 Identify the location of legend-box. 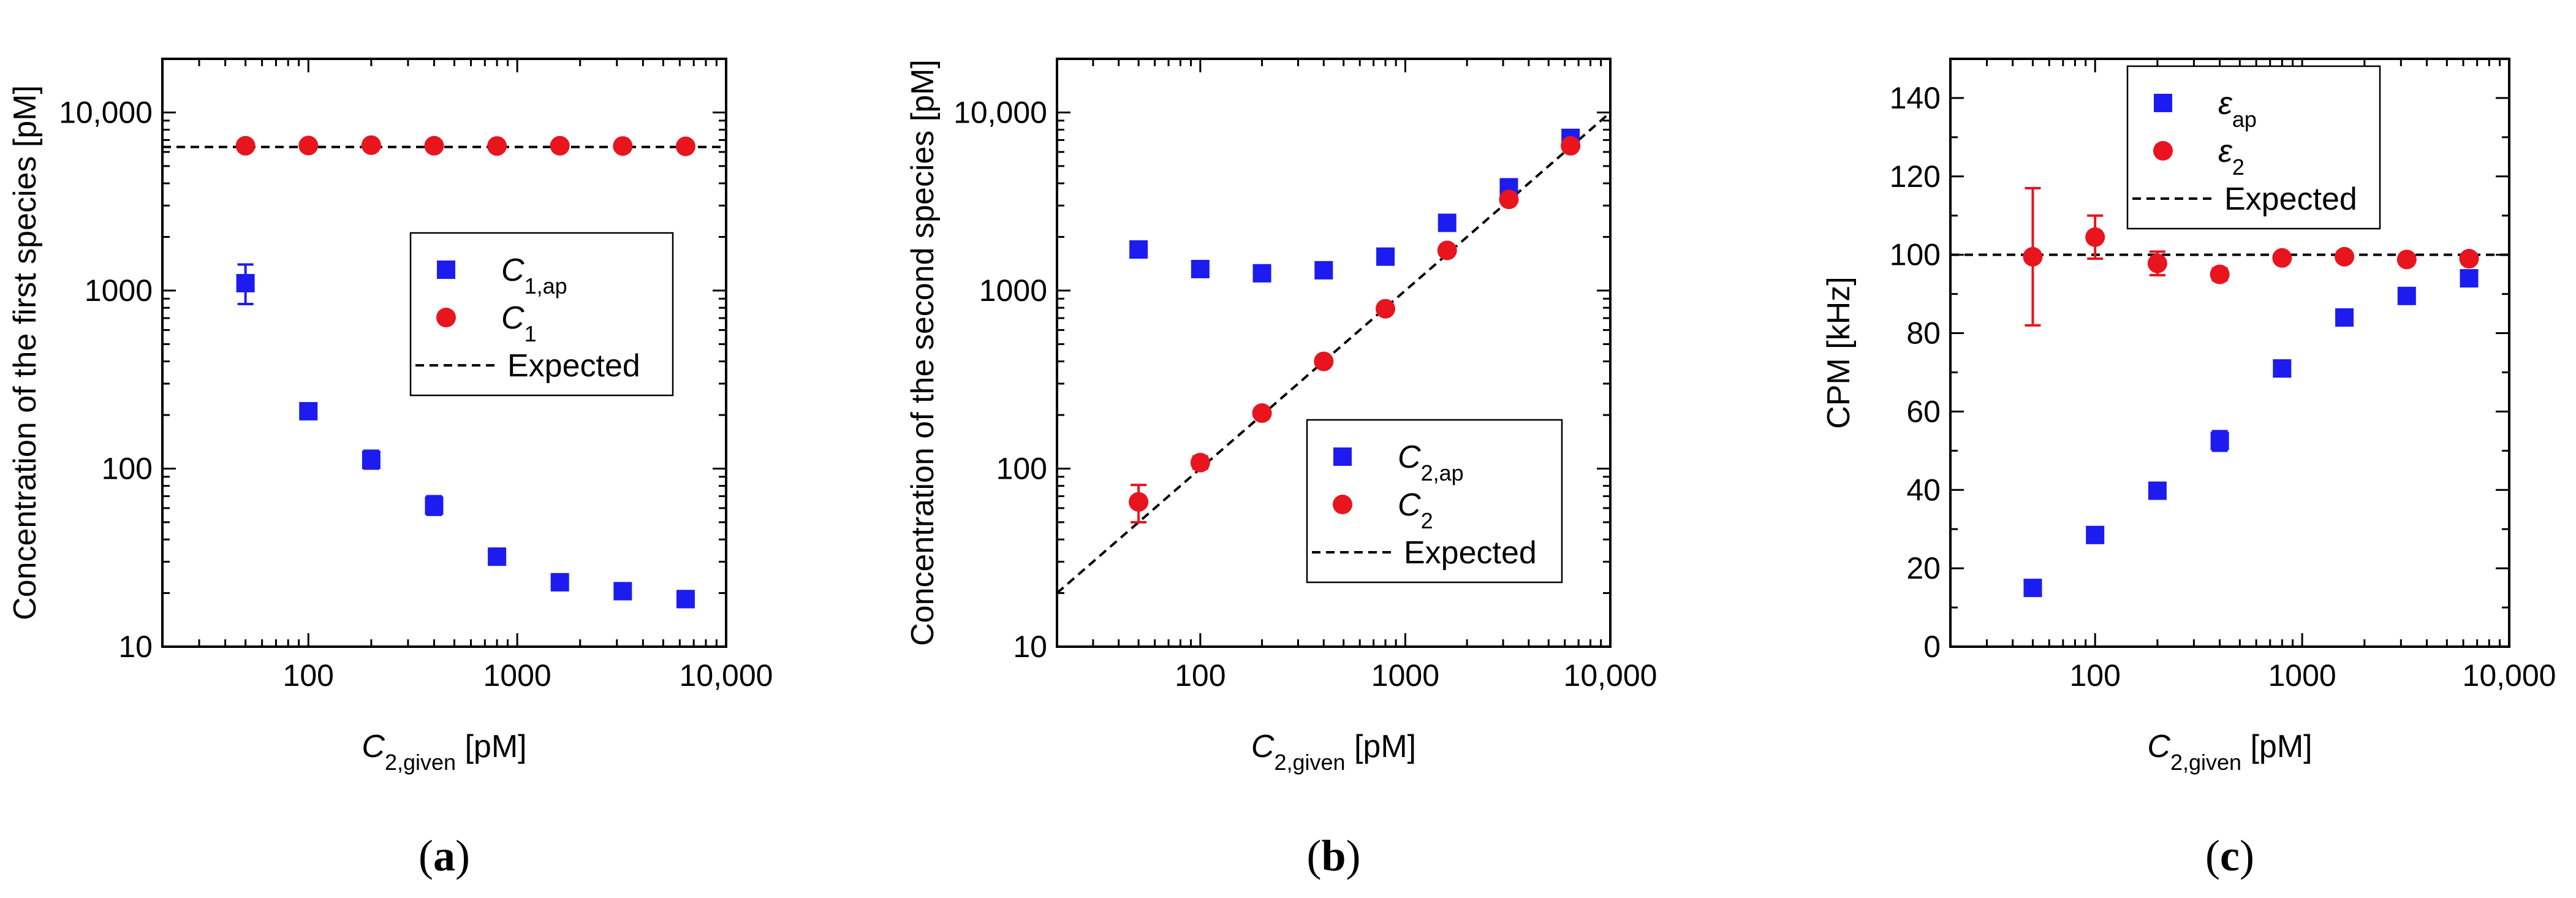
(541, 314).